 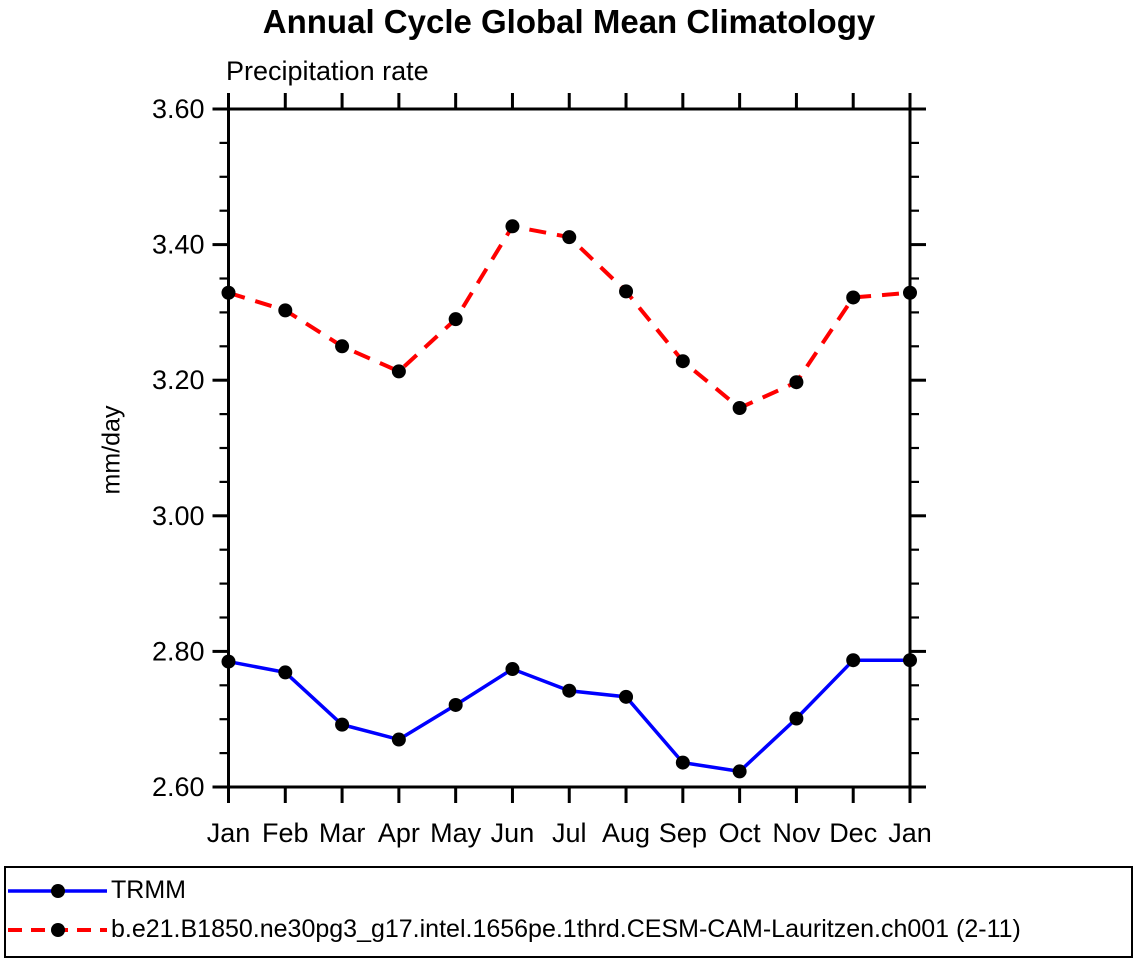 I want to click on x-tick-labels: Jan Feb Mar Apr May Jun Jul Aug Sep Oct Nov Dec Jan, so click(x=569, y=833).